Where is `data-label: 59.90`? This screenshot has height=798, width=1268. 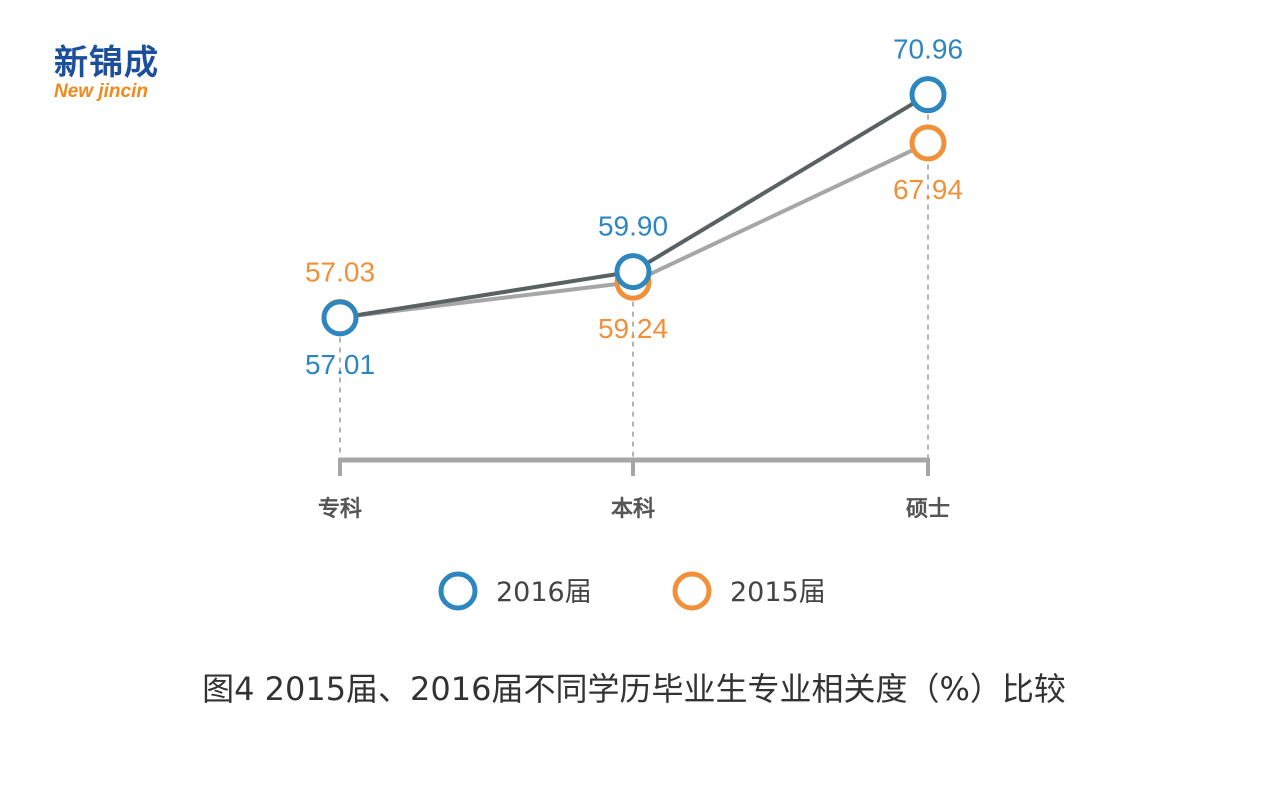
data-label: 59.90 is located at coordinates (633, 226).